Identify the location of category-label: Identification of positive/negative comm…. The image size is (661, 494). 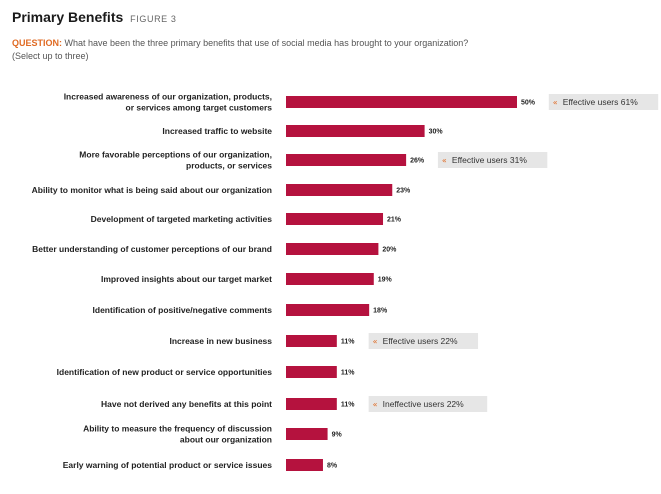
(183, 310).